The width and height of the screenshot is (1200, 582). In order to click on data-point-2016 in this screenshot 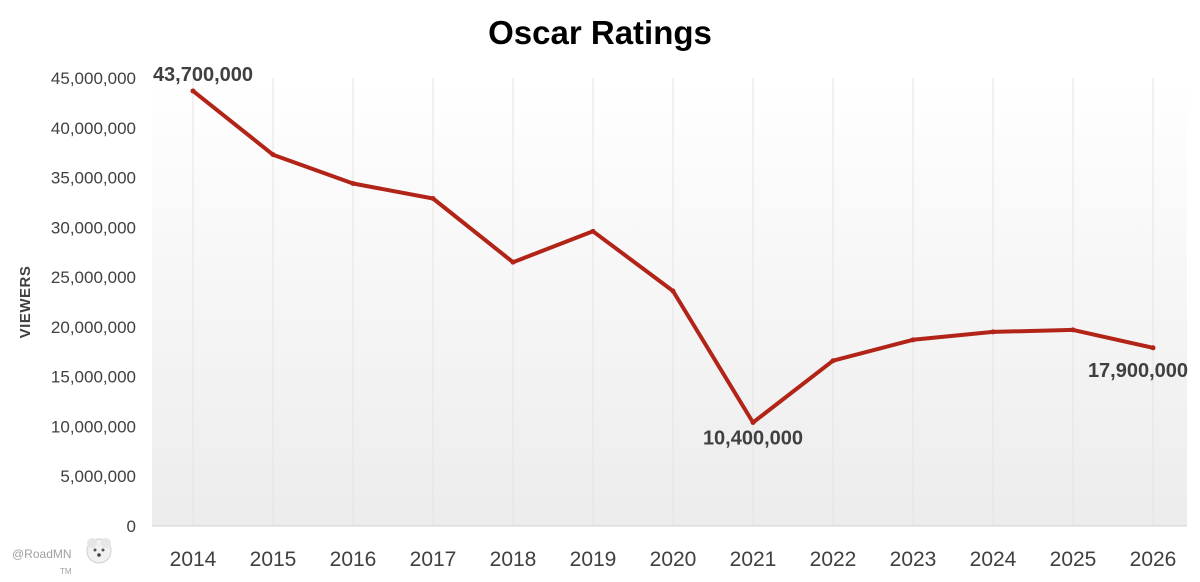, I will do `click(353, 184)`.